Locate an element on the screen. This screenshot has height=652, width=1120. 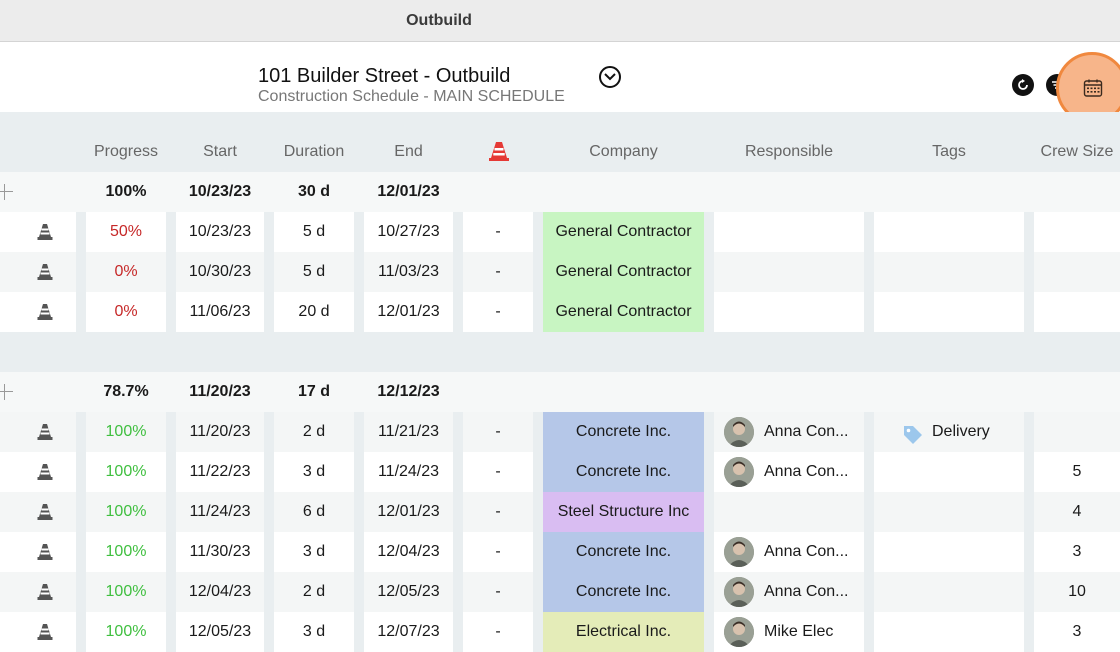
col-header-progress: Progress is located at coordinates (126, 151).